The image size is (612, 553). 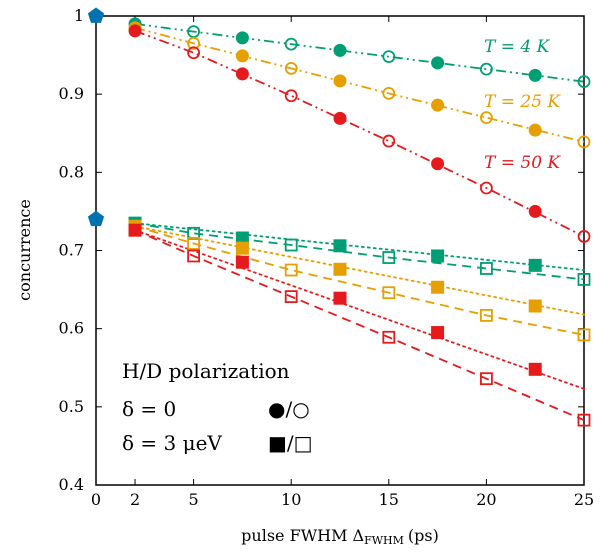 What do you see at coordinates (71, 406) in the screenshot?
I see `y-tick-label: 0.5` at bounding box center [71, 406].